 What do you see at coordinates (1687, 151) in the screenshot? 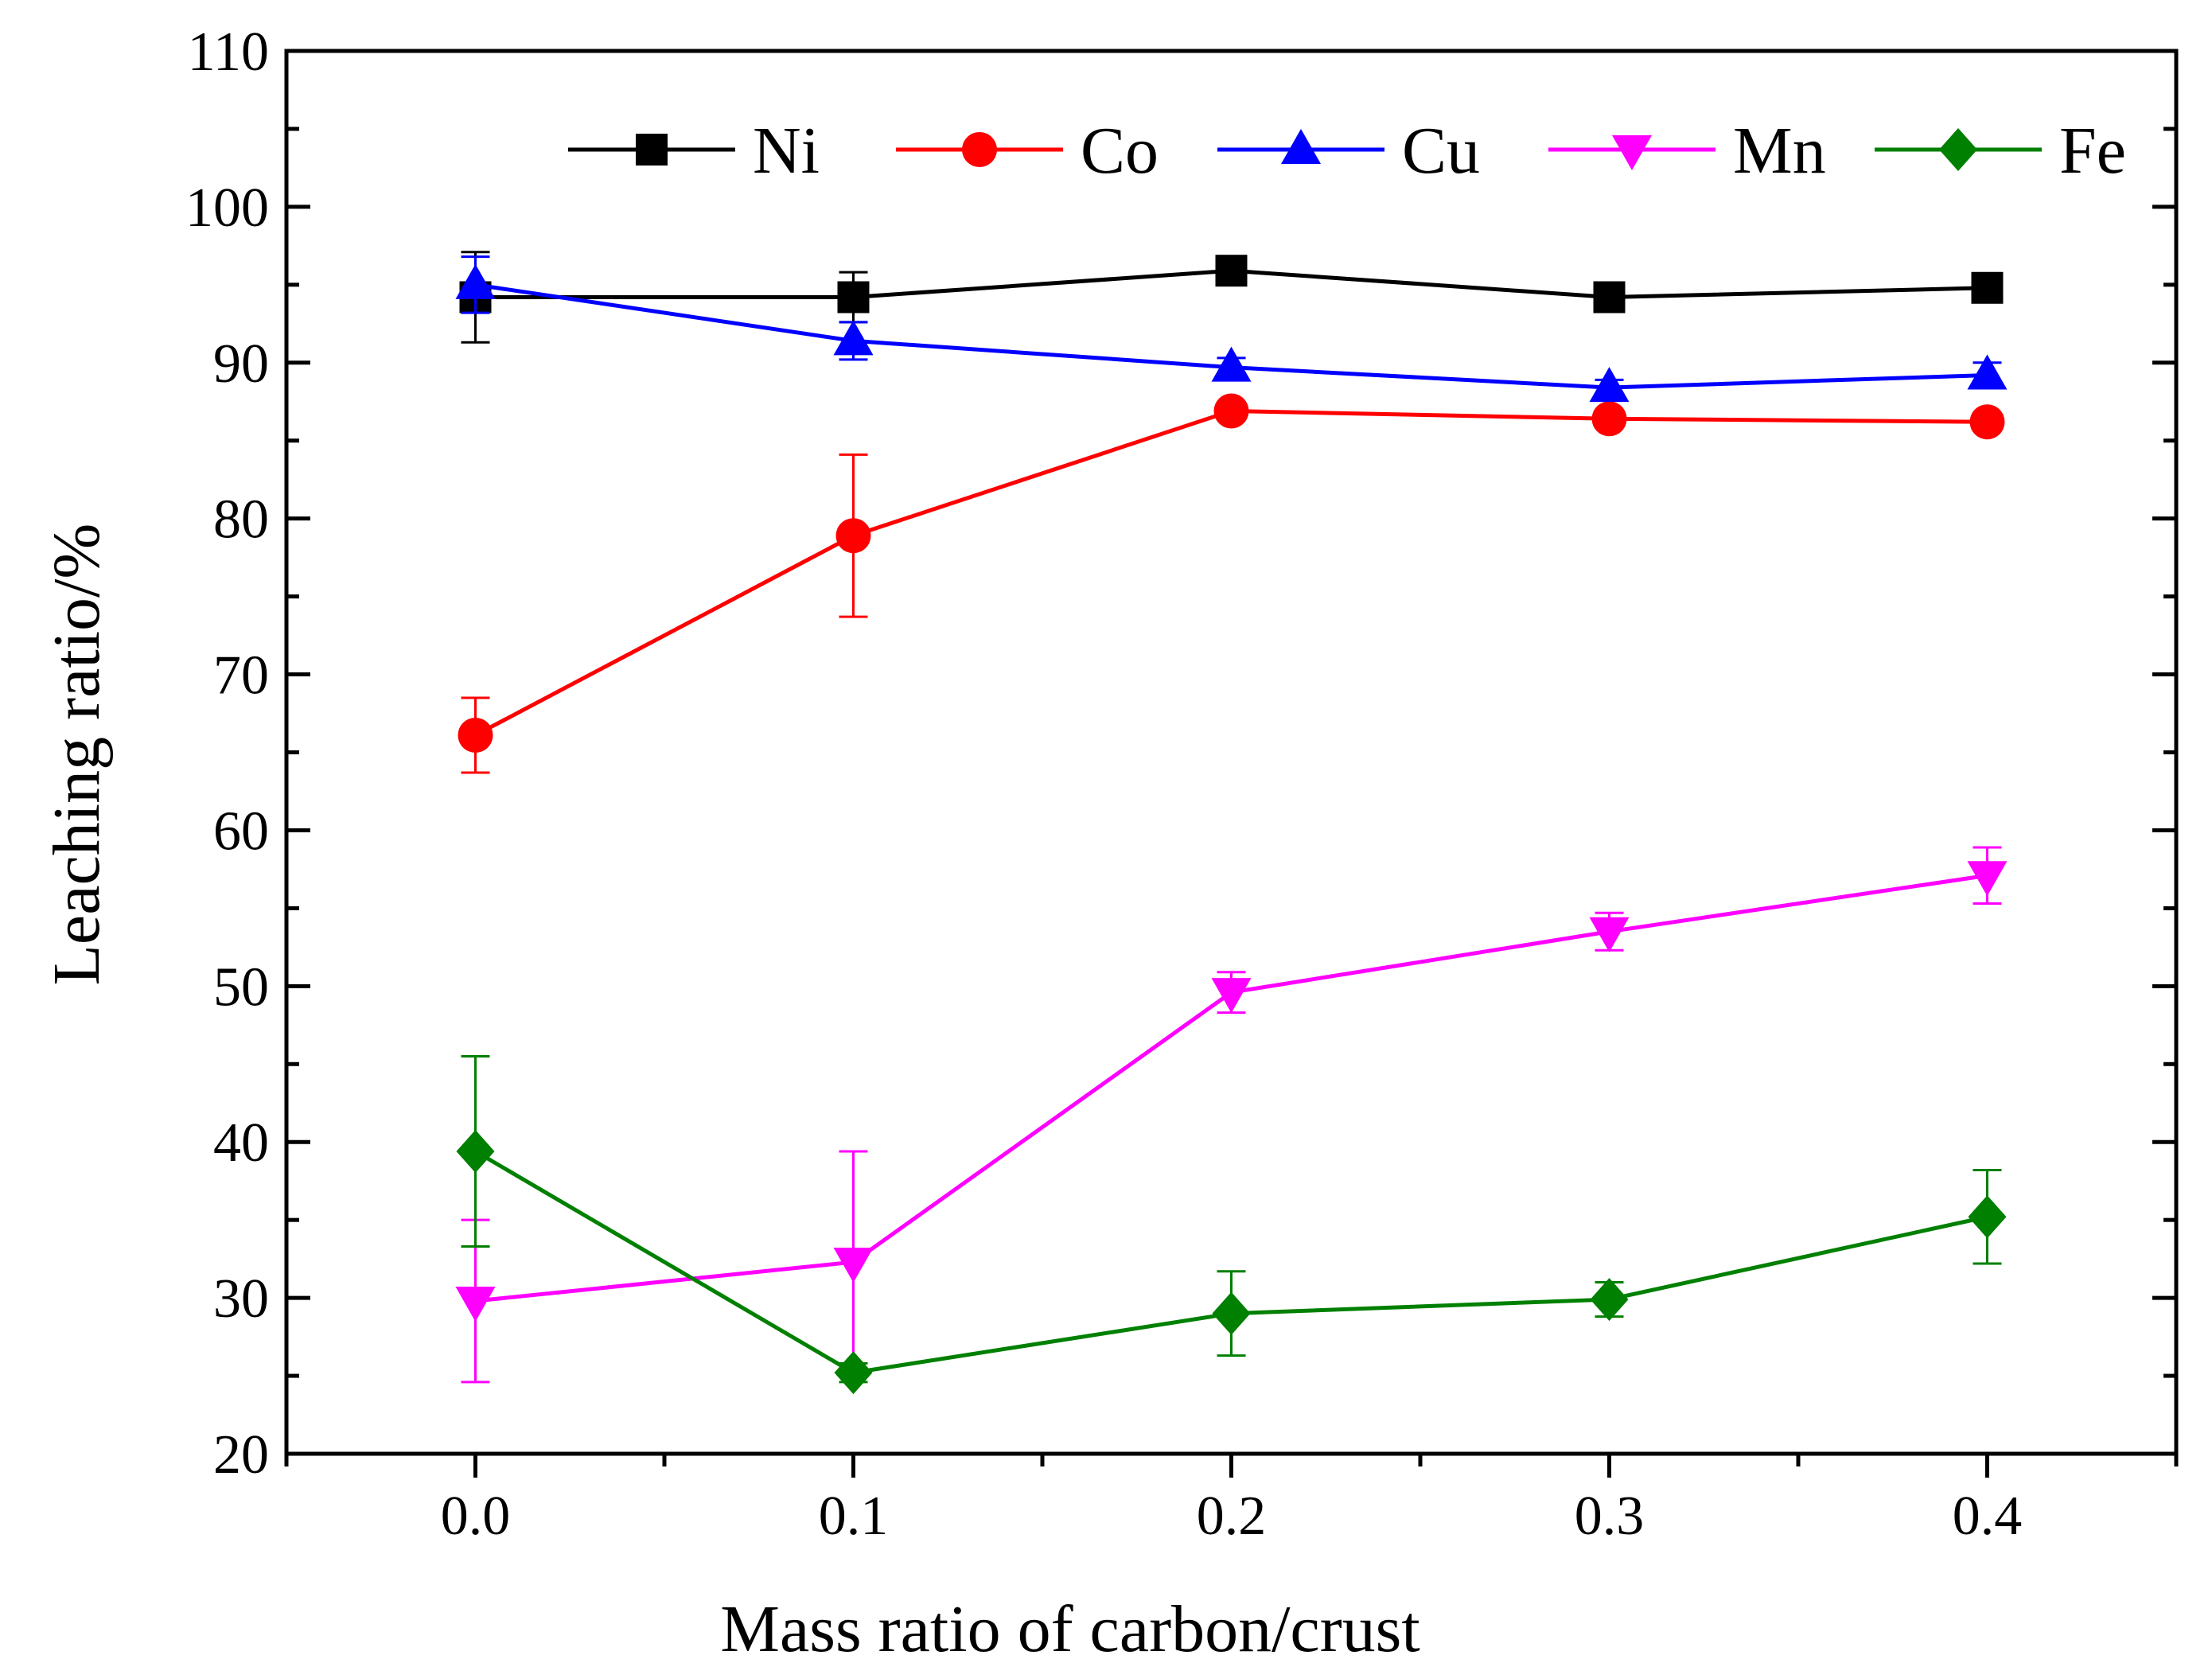
I see `legend-item-mn: Mn` at bounding box center [1687, 151].